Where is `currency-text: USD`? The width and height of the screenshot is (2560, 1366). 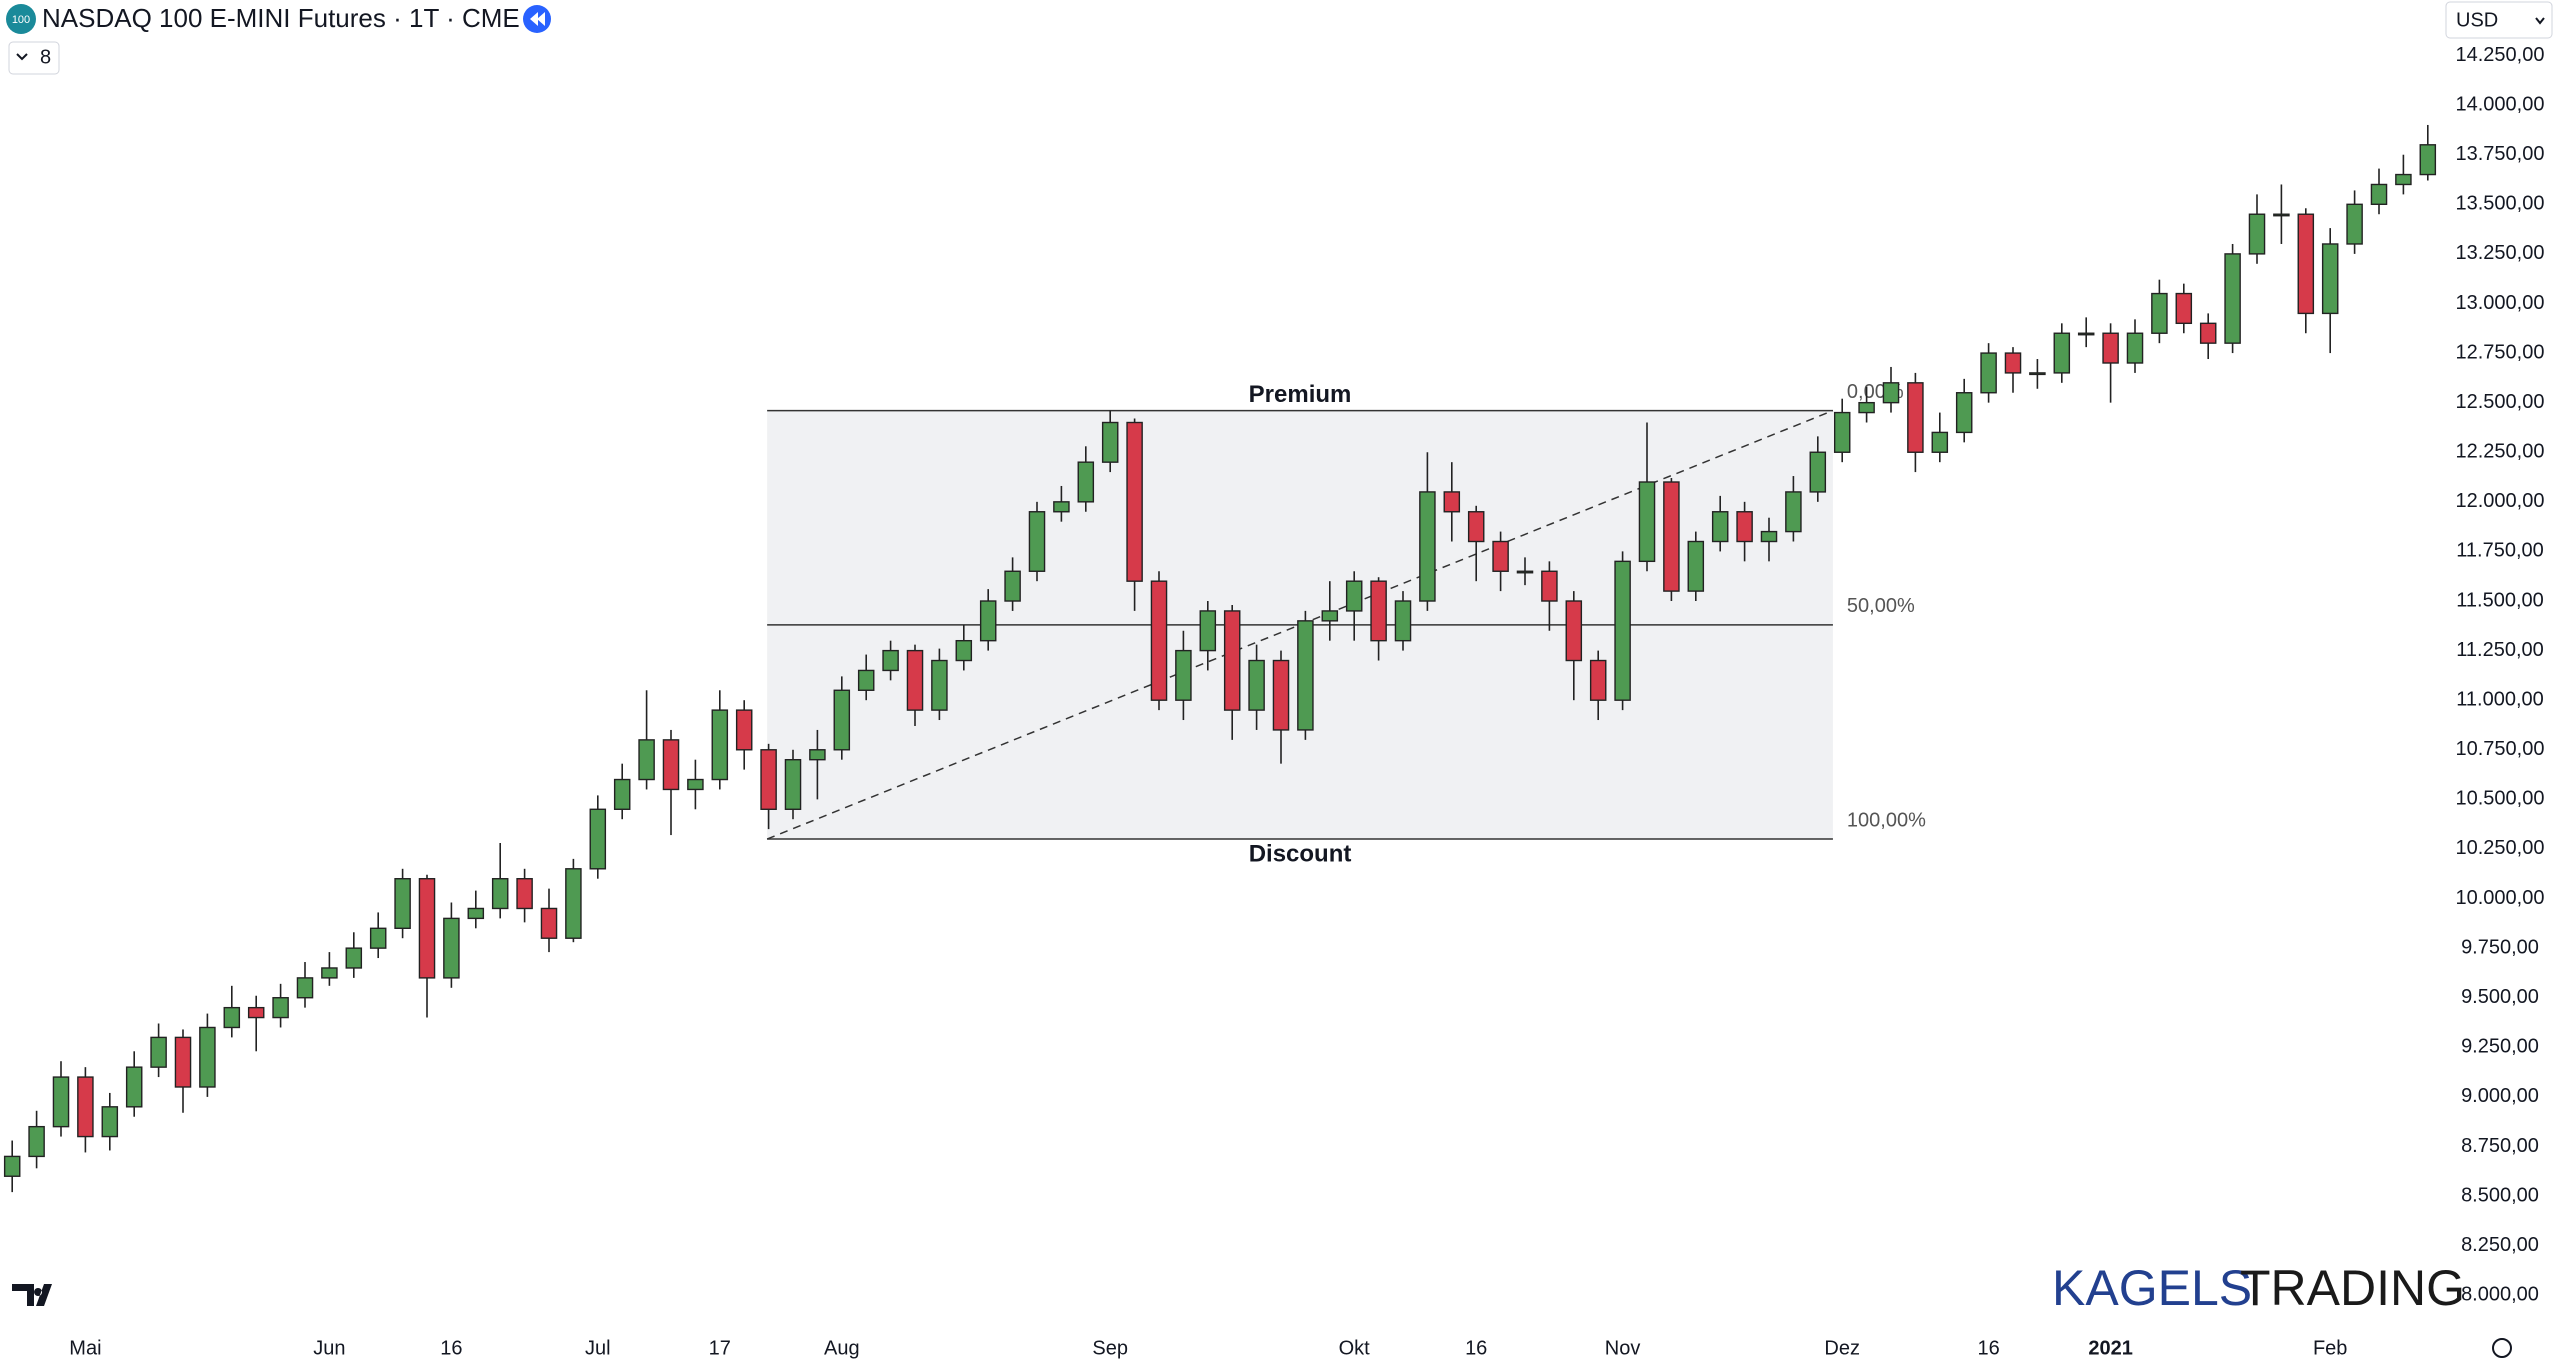
currency-text: USD is located at coordinates (2477, 20).